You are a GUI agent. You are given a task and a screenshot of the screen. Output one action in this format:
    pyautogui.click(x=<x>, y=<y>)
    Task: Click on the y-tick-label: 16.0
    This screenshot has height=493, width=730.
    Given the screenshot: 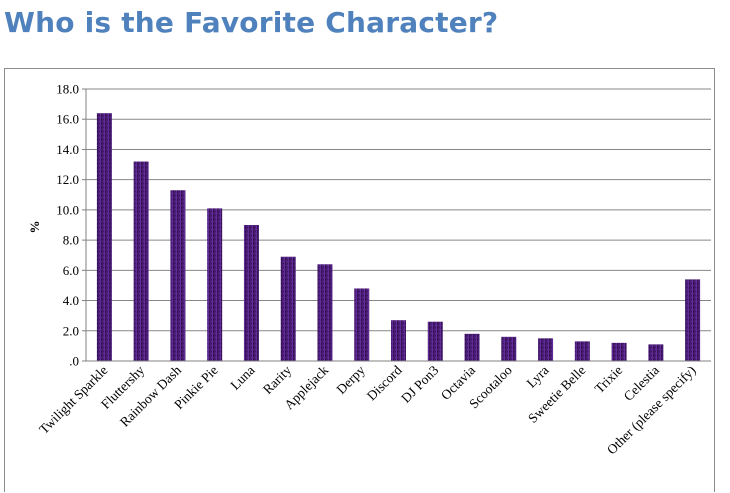 What is the action you would take?
    pyautogui.click(x=67, y=119)
    